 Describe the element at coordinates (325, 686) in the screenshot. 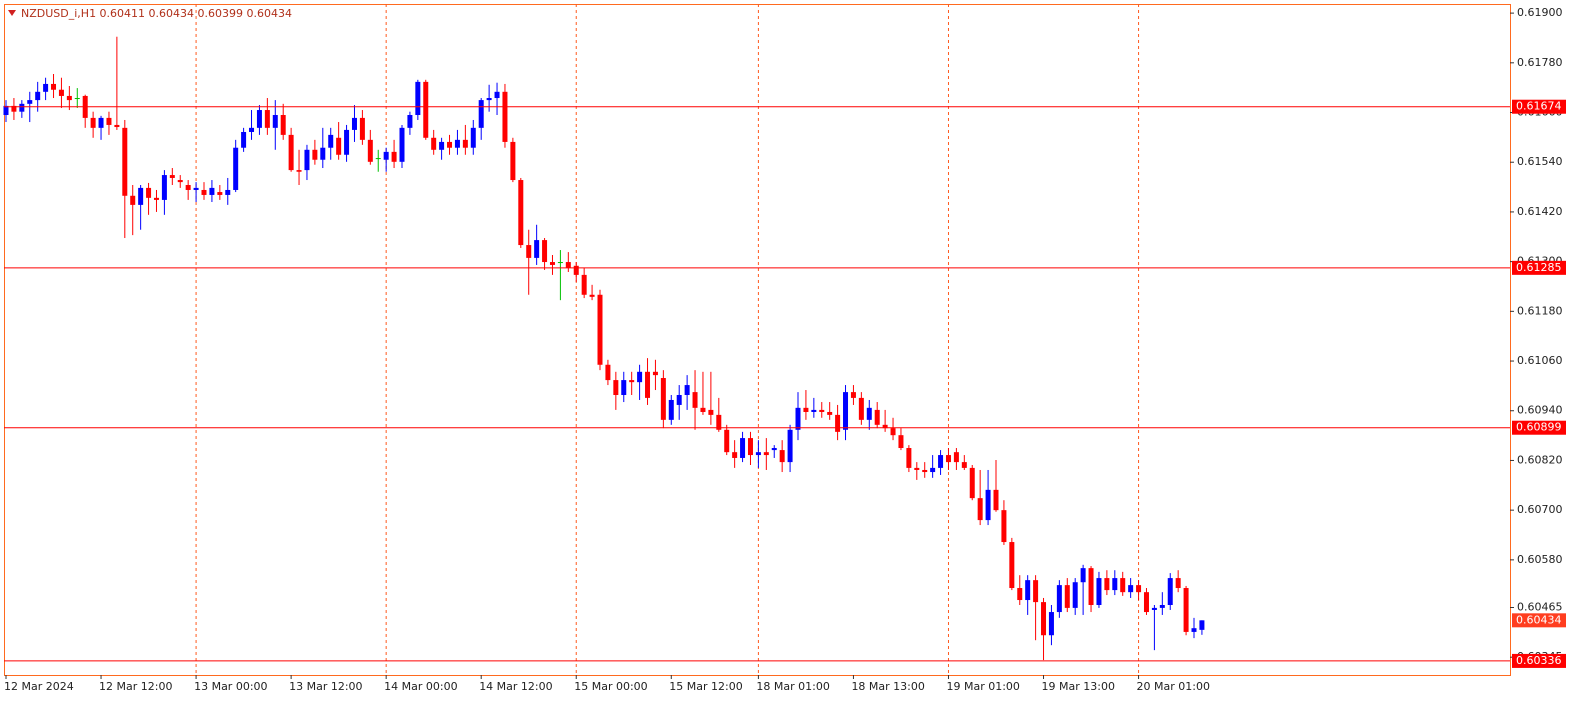

I see `x-tick-label: 13 Mar 12:00` at that location.